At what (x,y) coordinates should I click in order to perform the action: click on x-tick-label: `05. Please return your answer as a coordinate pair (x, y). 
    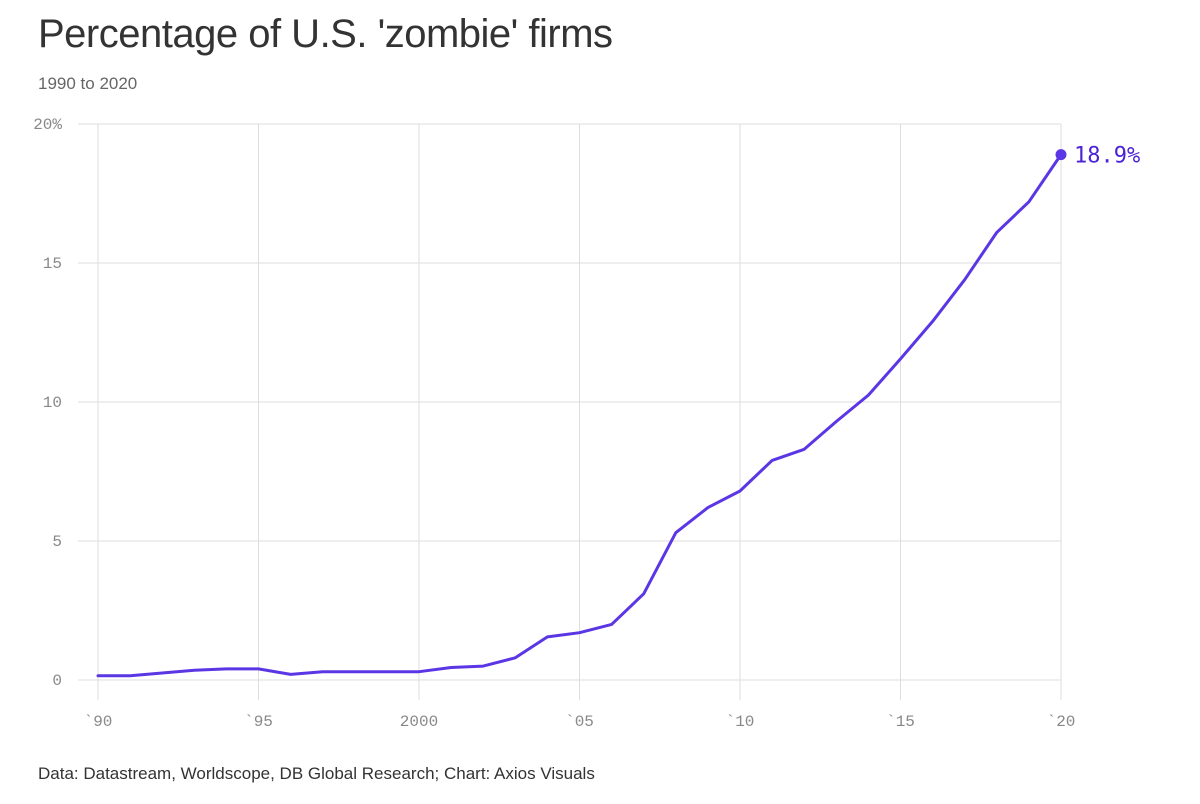
    Looking at the image, I should click on (579, 722).